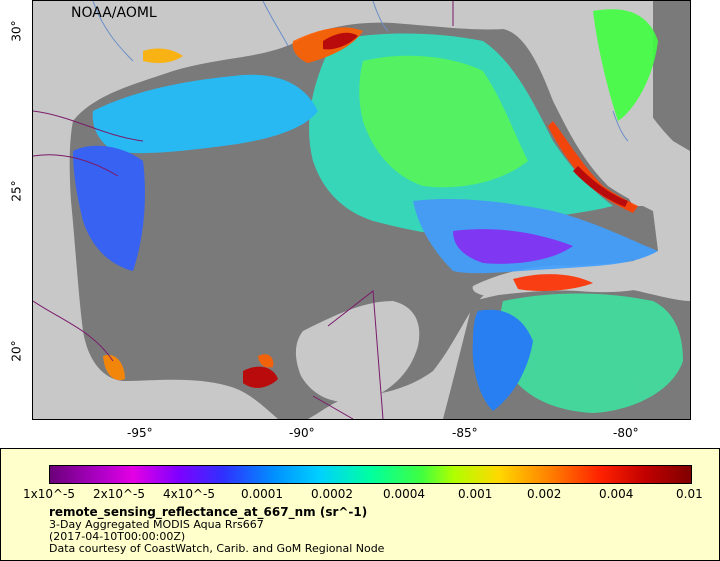 The width and height of the screenshot is (720, 561). What do you see at coordinates (16, 351) in the screenshot?
I see `y-tick-label: 20°` at bounding box center [16, 351].